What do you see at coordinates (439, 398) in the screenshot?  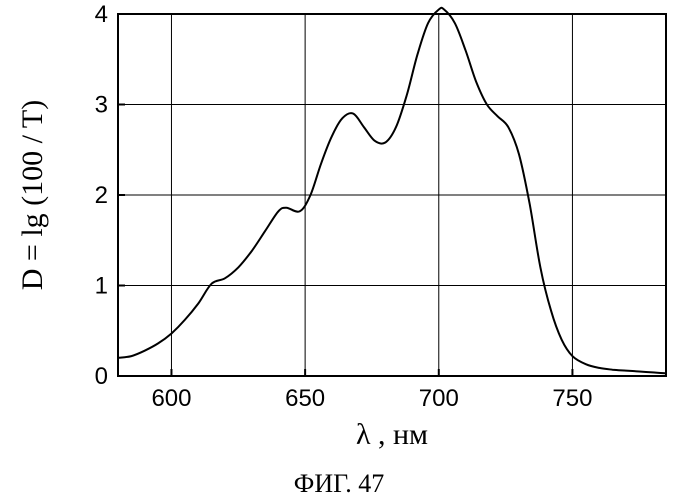 I see `x-tick-label: 700` at bounding box center [439, 398].